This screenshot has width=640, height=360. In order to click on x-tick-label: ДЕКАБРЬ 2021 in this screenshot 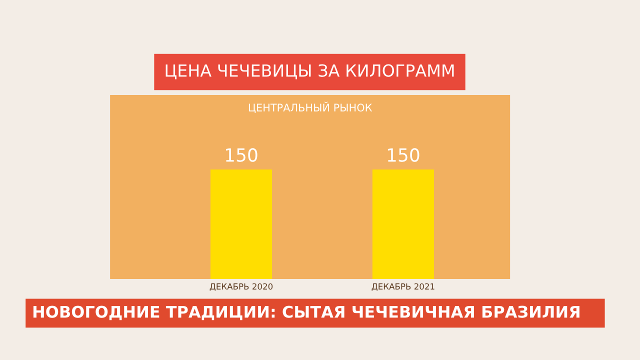, I will do `click(403, 287)`.